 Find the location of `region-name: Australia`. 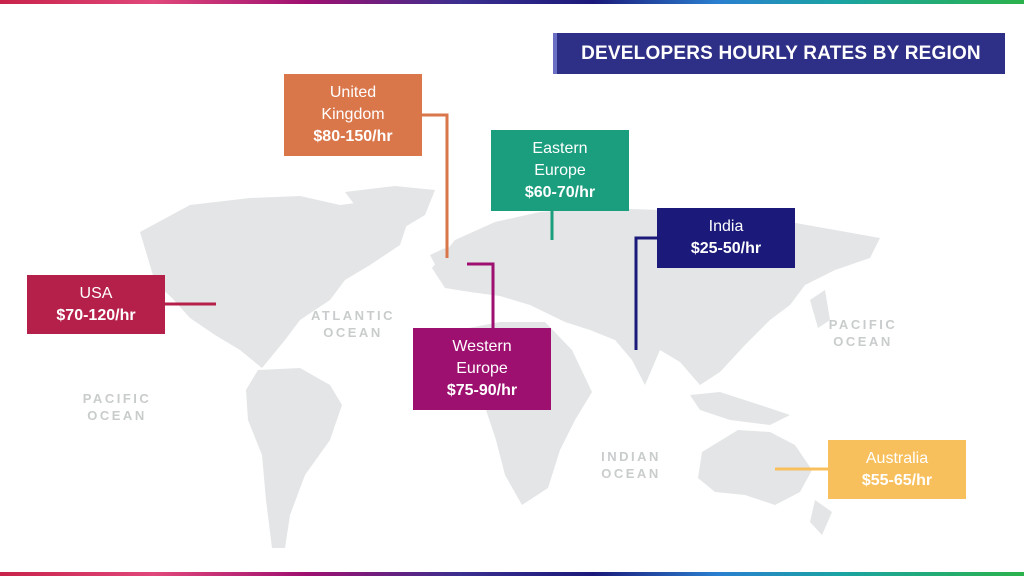

region-name: Australia is located at coordinates (897, 458).